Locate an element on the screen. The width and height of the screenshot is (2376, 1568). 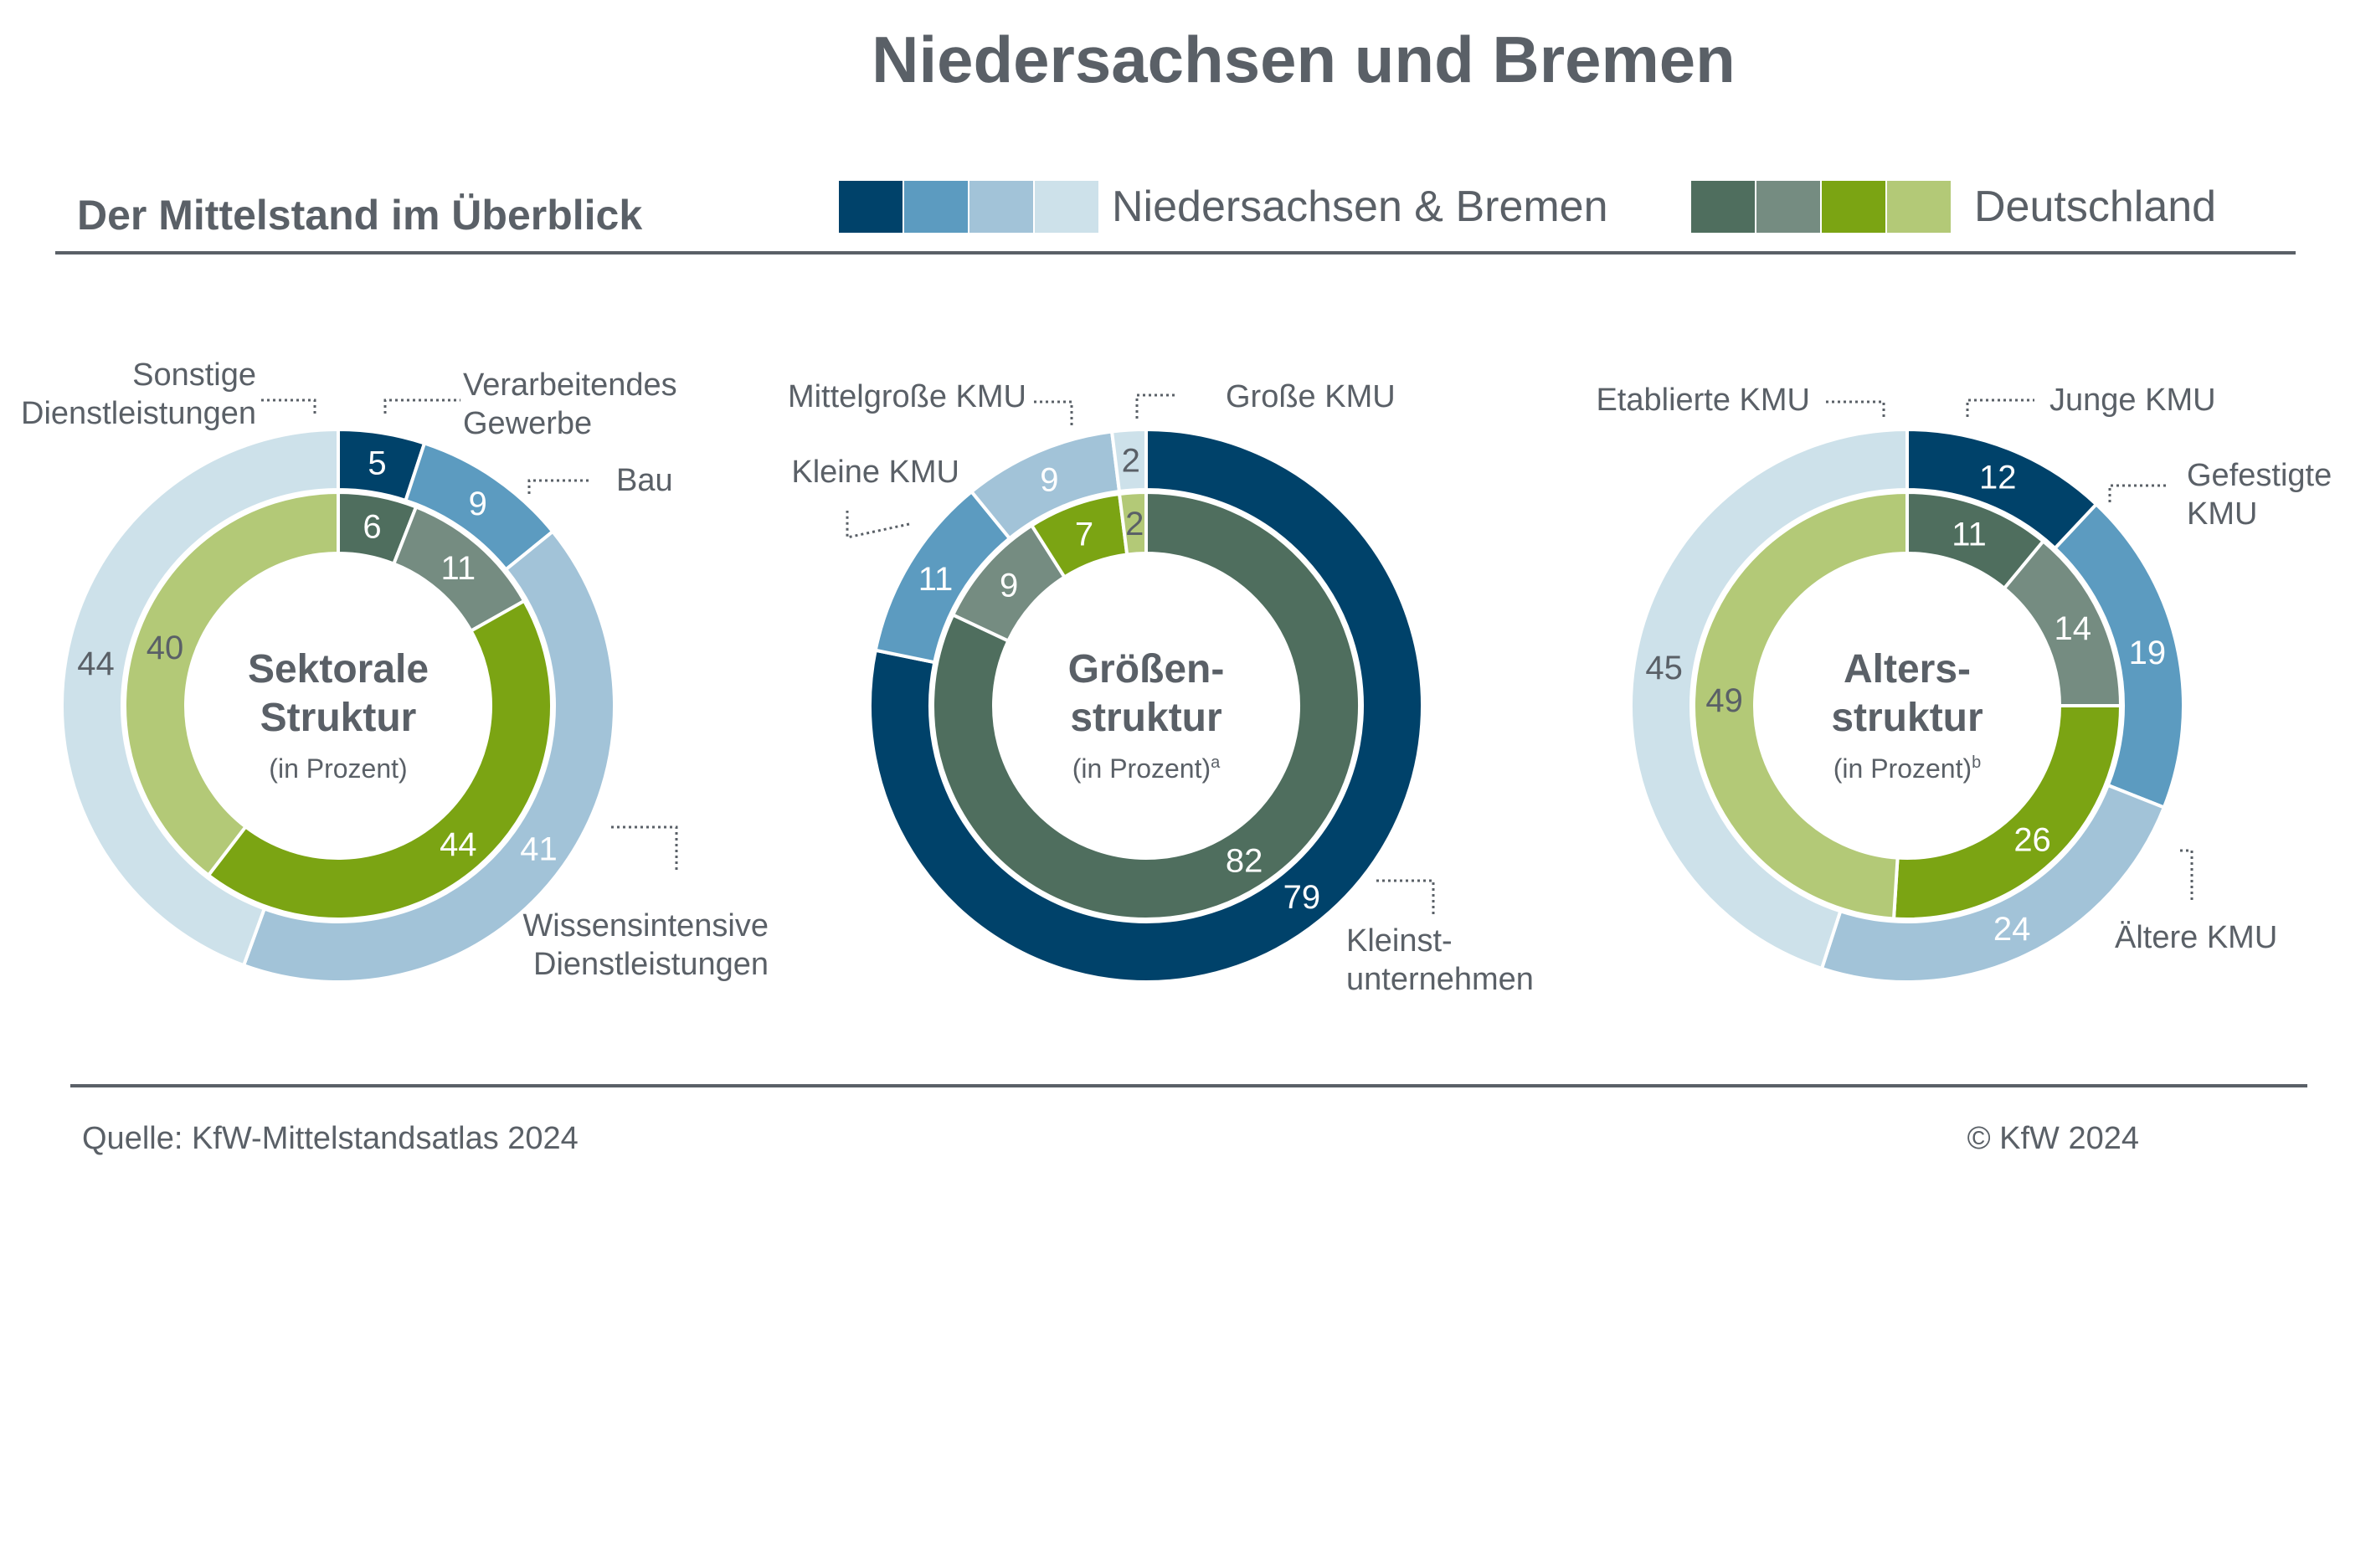
outer-slice-sonstige-dienstleistungen is located at coordinates (200, 698).